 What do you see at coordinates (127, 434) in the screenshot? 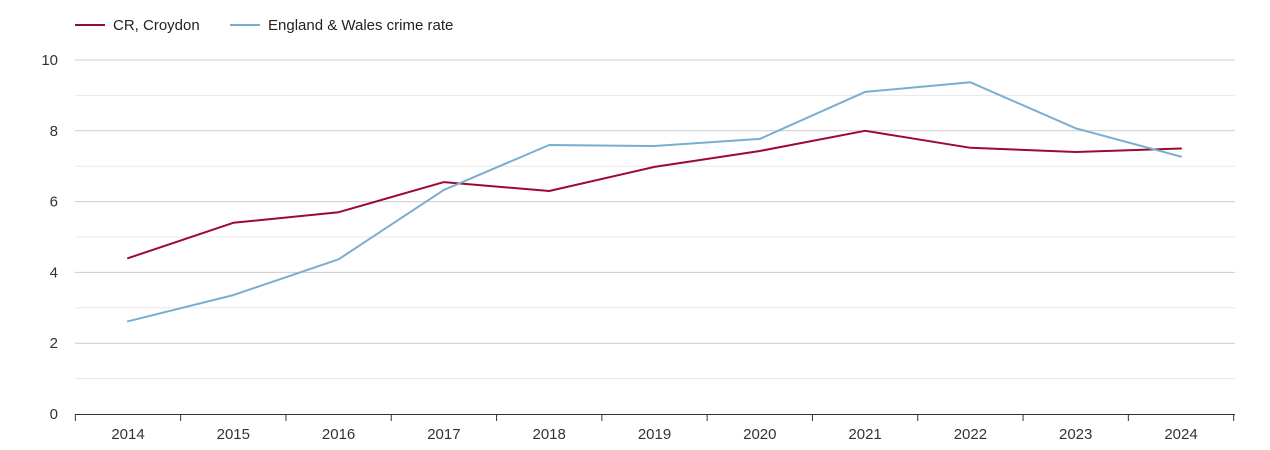
I see `x-tick-label: 2014` at bounding box center [127, 434].